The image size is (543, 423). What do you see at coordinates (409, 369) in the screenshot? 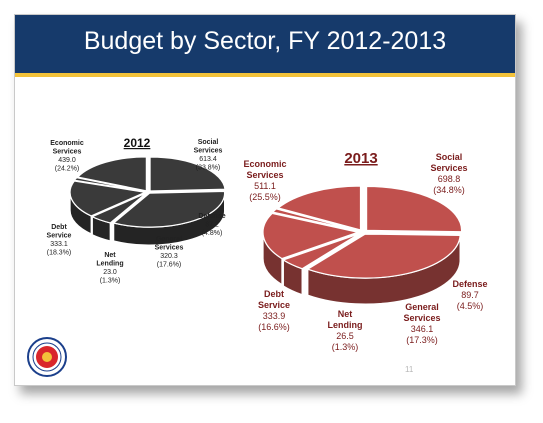
I see `page-number: 11` at bounding box center [409, 369].